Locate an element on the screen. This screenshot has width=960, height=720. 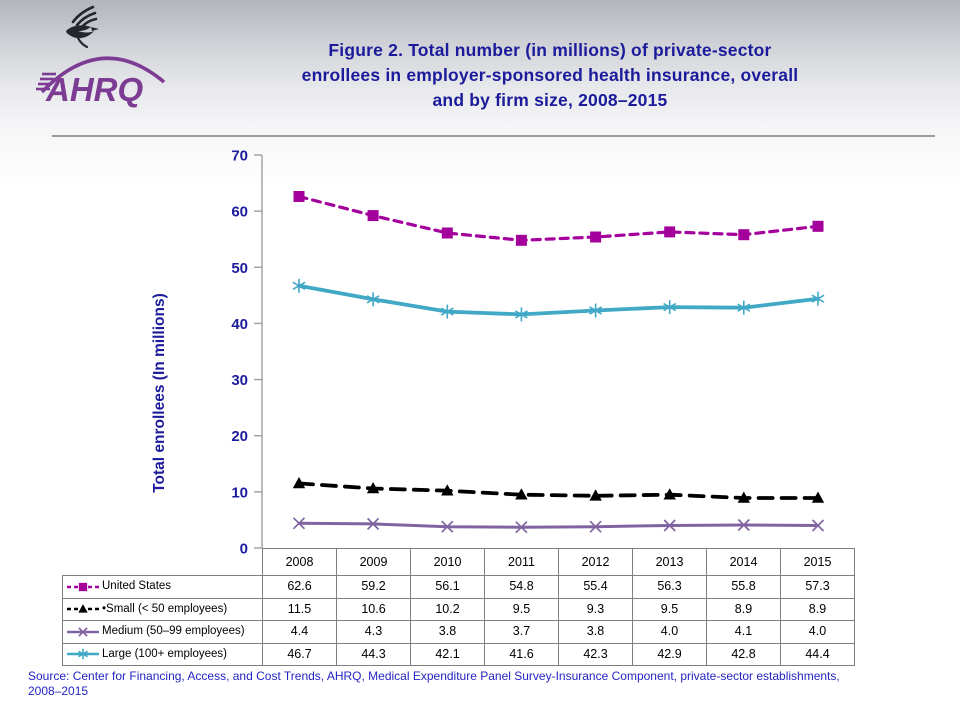
y-tick-label: 30 is located at coordinates (239, 380).